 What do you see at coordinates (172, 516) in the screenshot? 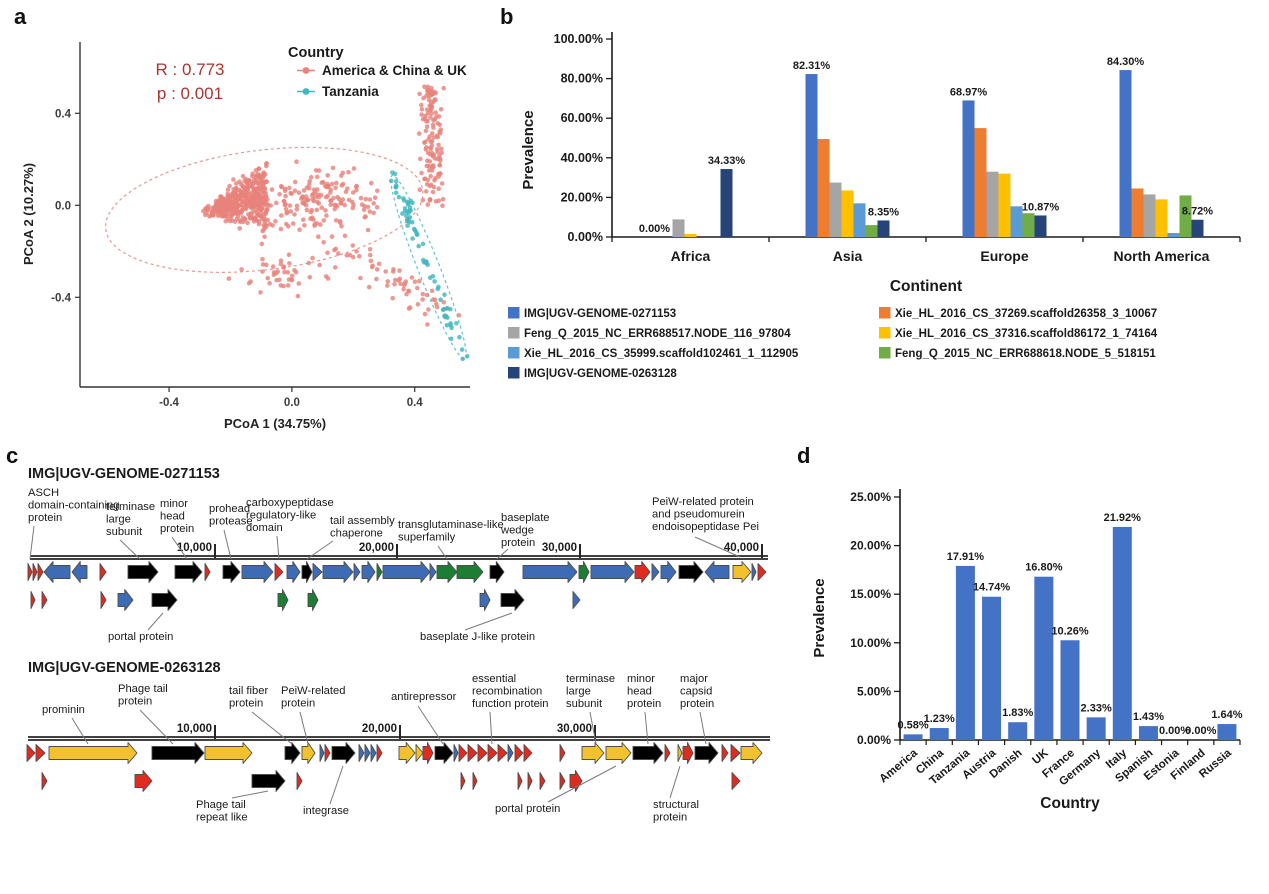
I see `gene-callout-label: head` at bounding box center [172, 516].